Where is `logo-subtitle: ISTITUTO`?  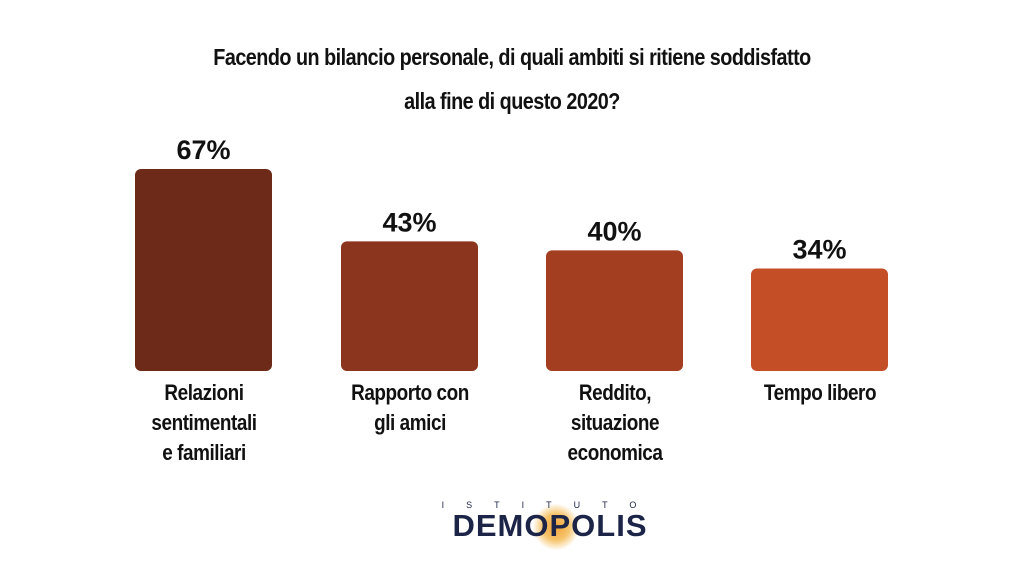
logo-subtitle: ISTITUTO is located at coordinates (550, 505).